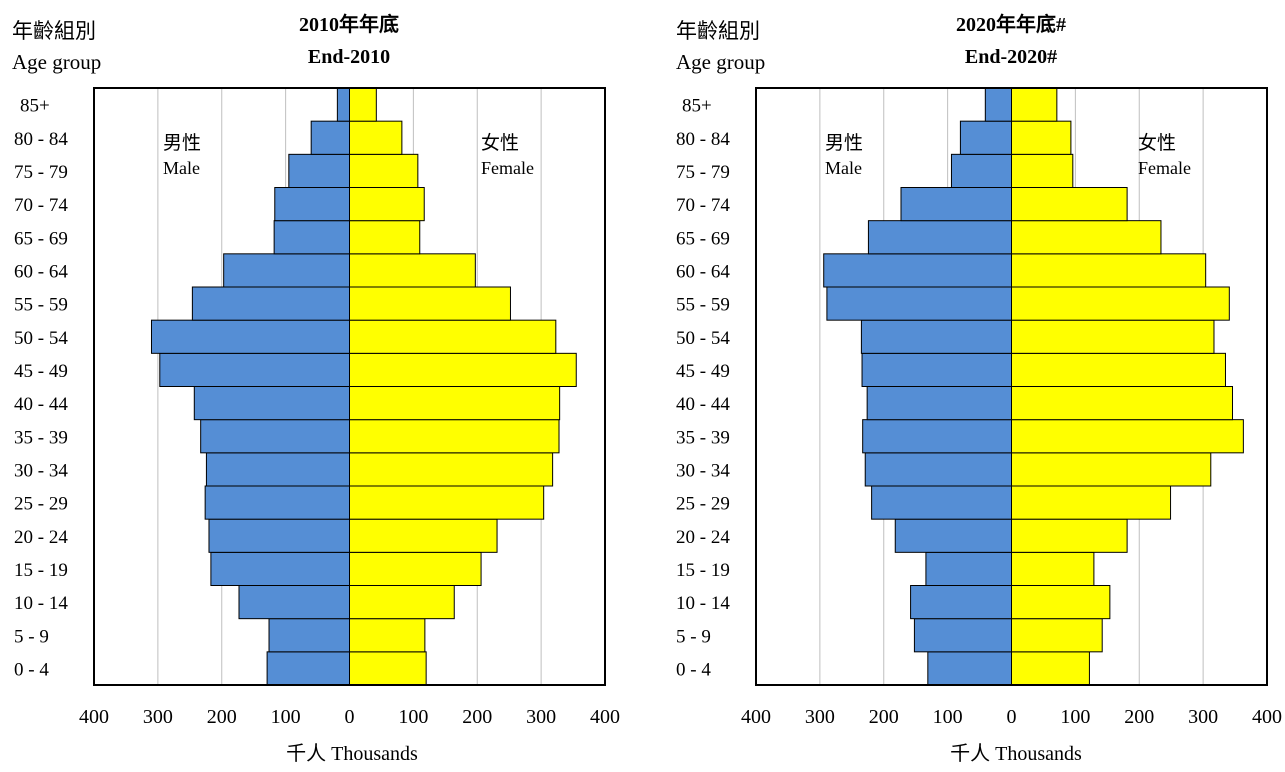  Describe the element at coordinates (844, 143) in the screenshot. I see `male-label-zh: 男性` at that location.